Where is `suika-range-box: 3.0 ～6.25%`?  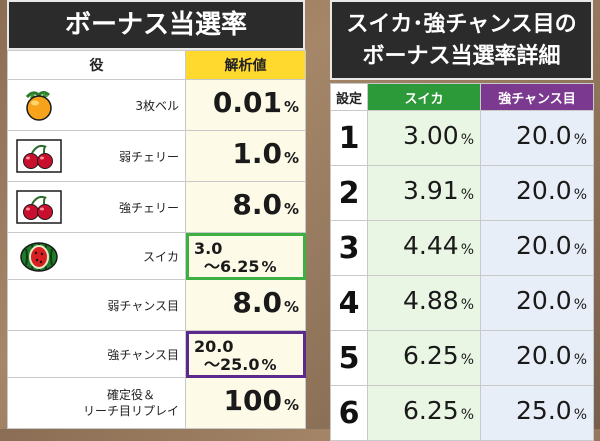
suika-range-box: 3.0 ～6.25% is located at coordinates (245, 256).